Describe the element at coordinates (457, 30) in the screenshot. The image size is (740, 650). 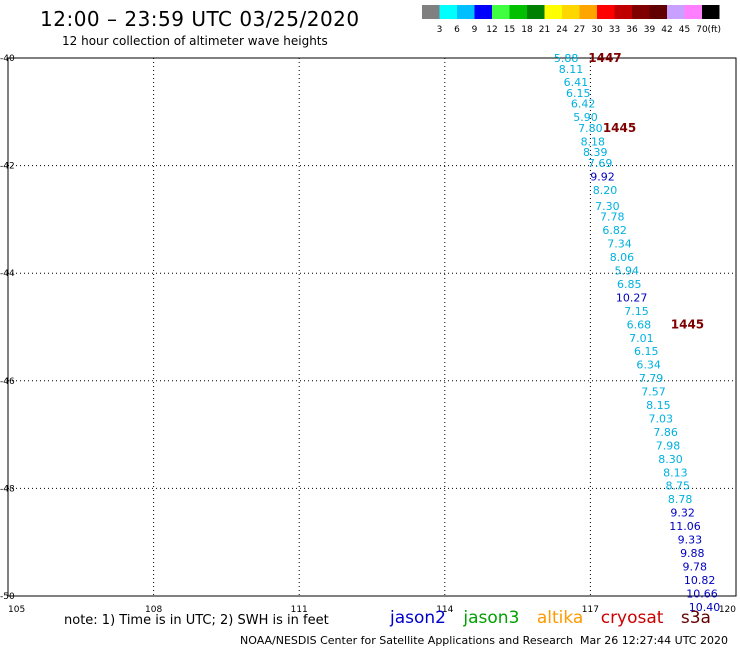
I see `legend-label: 6` at that location.